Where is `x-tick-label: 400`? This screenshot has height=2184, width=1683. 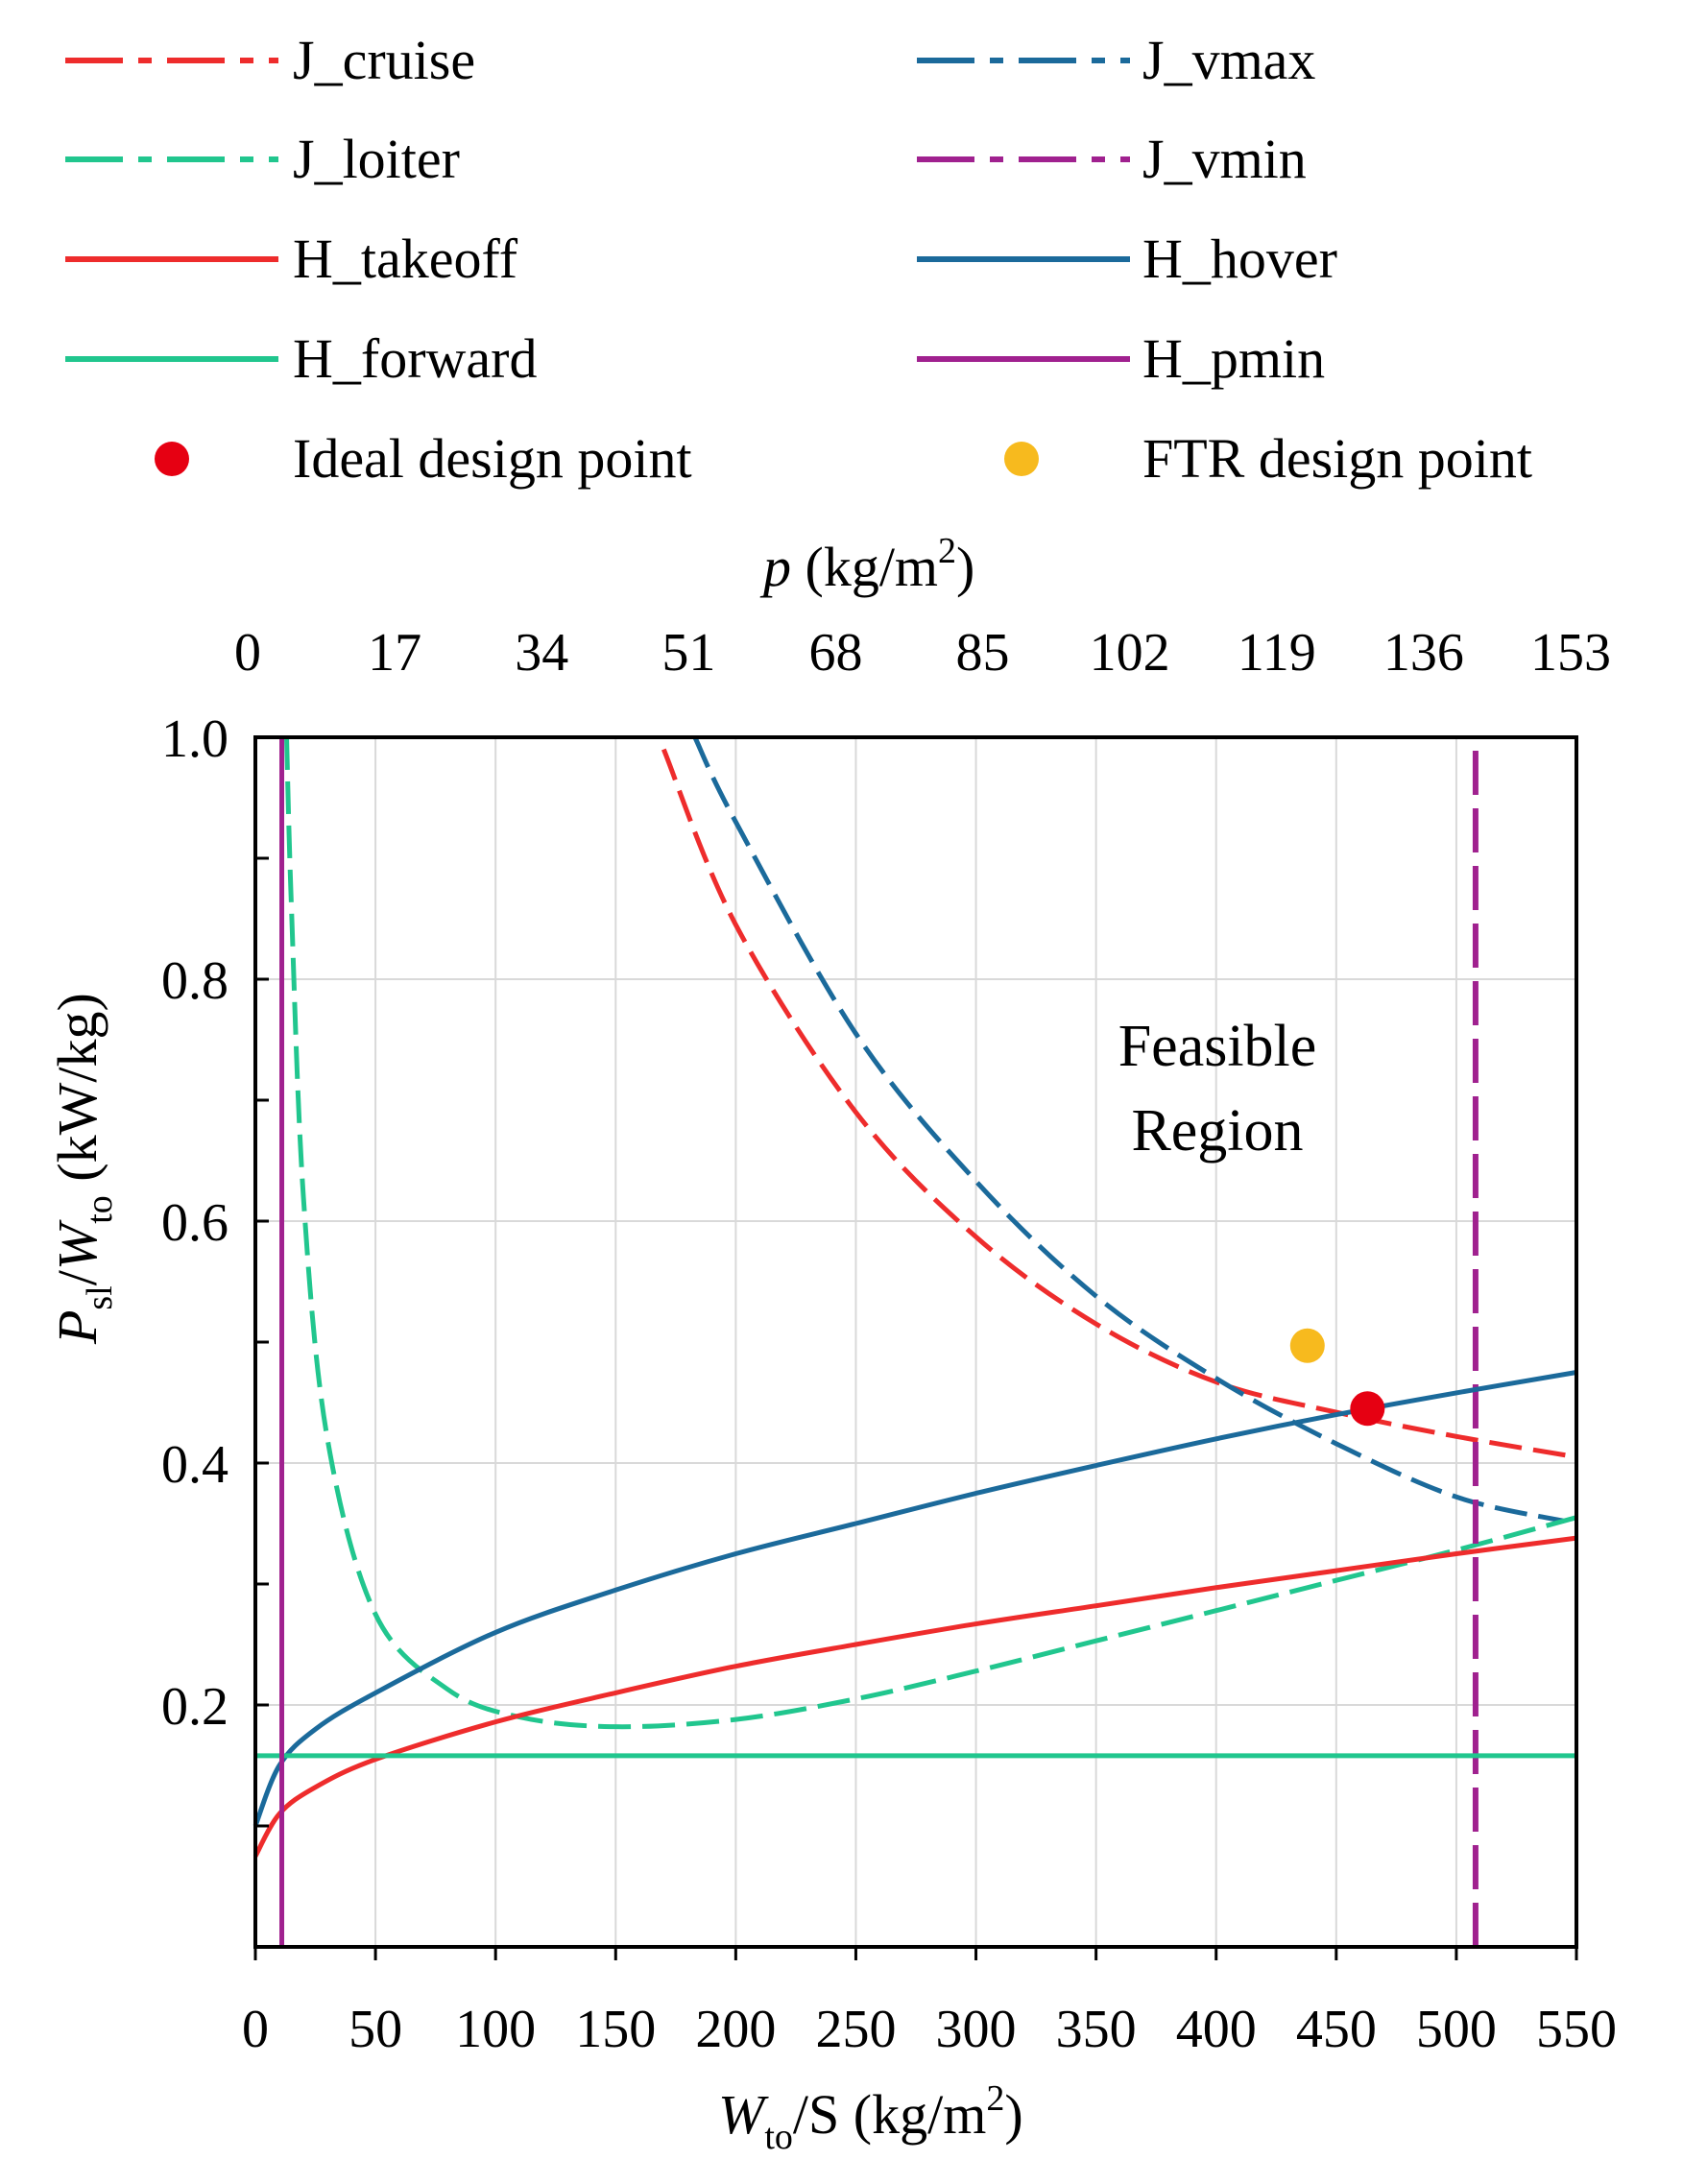
x-tick-label: 400 is located at coordinates (1216, 2029).